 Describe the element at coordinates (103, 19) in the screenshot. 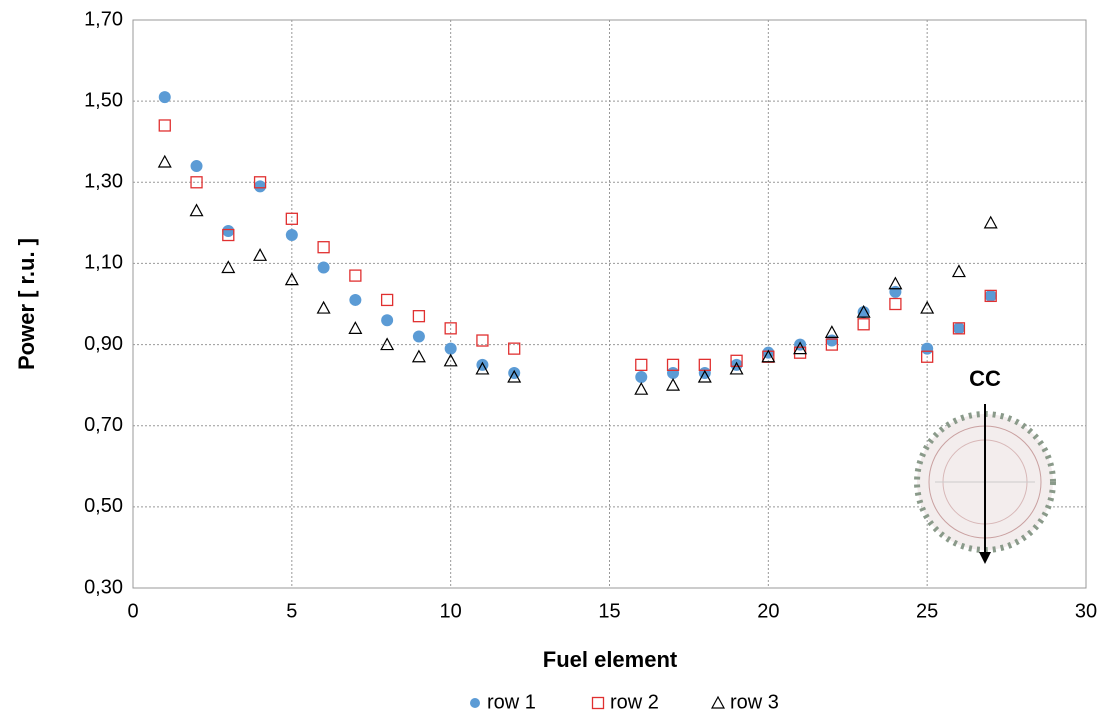

I see `y-tick-label: 1,70` at that location.